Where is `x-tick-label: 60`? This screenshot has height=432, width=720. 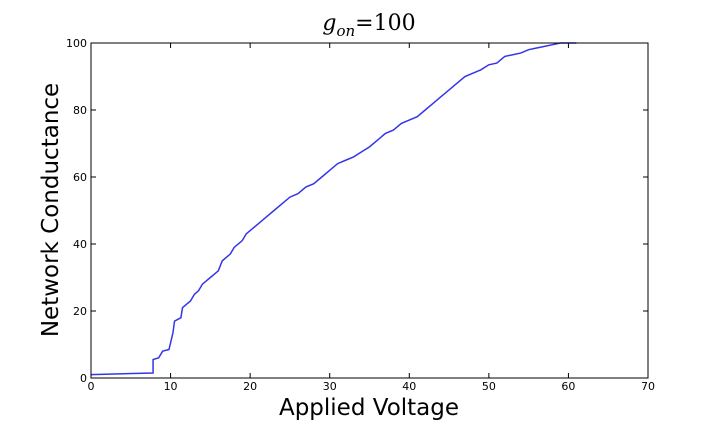
x-tick-label: 60 is located at coordinates (568, 386).